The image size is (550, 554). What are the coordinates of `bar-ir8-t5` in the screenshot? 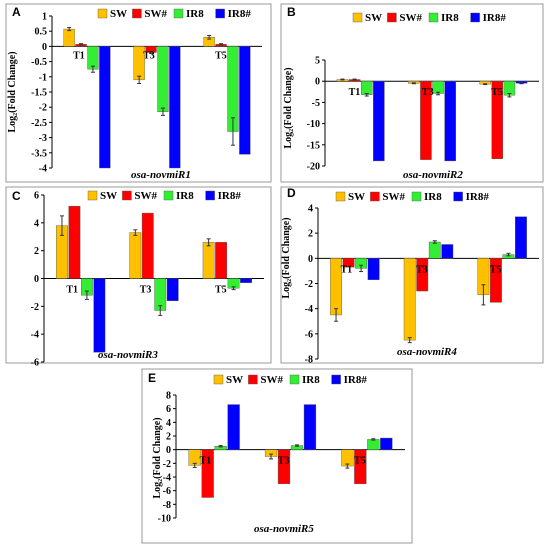 It's located at (373, 444).